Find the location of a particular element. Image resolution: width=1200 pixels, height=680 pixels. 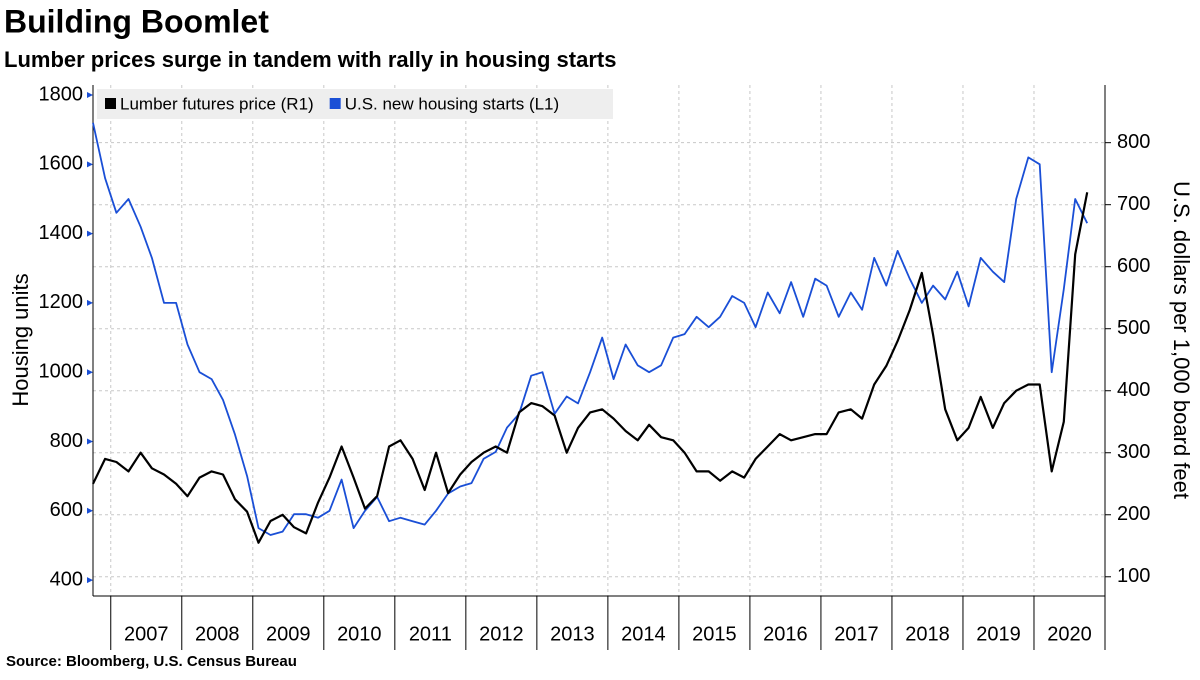

y2-axis-title: U.S. dollars per 1,000 board feet is located at coordinates (1181, 340).